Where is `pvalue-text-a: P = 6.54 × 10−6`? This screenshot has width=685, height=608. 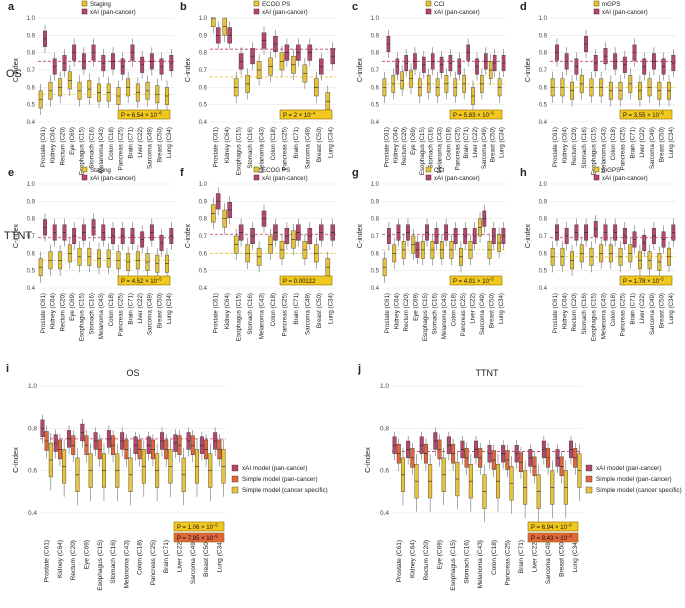
pvalue-text-a: P = 6.54 × 10−6 is located at coordinates (141, 114).